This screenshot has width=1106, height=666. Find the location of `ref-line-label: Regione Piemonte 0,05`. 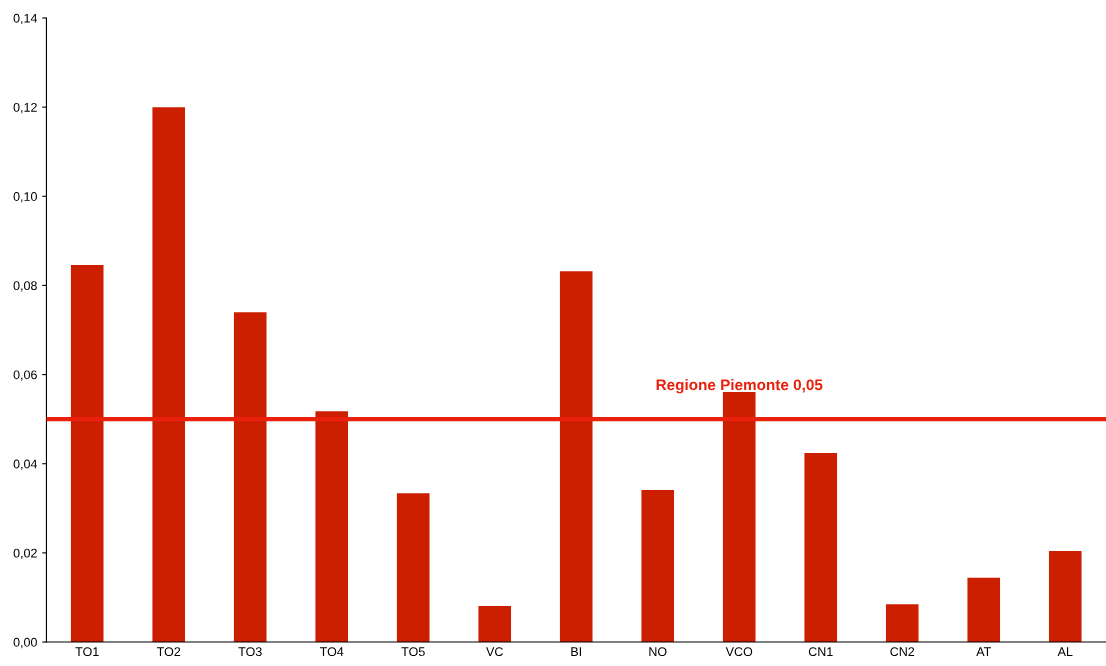

ref-line-label: Regione Piemonte 0,05 is located at coordinates (739, 386).